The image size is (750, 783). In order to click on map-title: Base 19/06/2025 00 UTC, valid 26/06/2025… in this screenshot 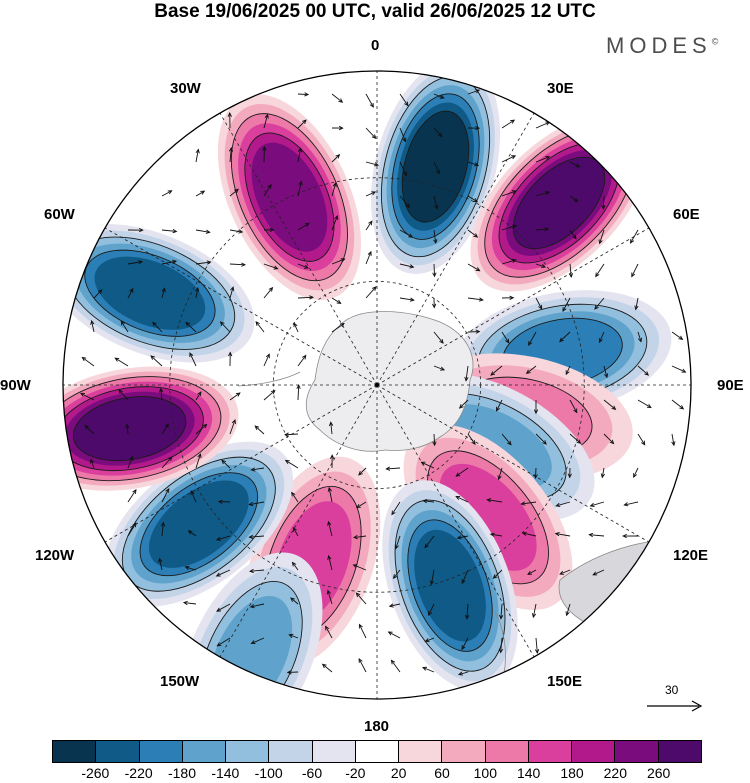, I will do `click(375, 11)`.